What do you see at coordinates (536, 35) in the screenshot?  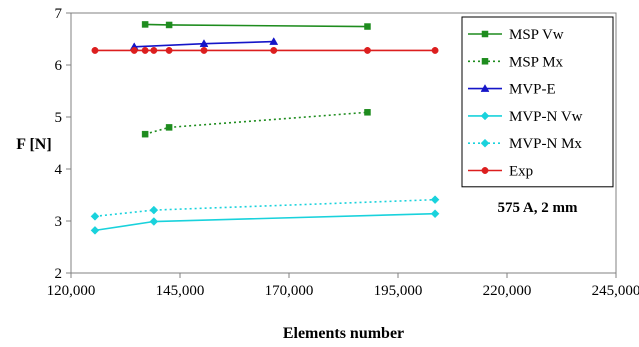 I see `legend-label: MSP Vw` at bounding box center [536, 35].